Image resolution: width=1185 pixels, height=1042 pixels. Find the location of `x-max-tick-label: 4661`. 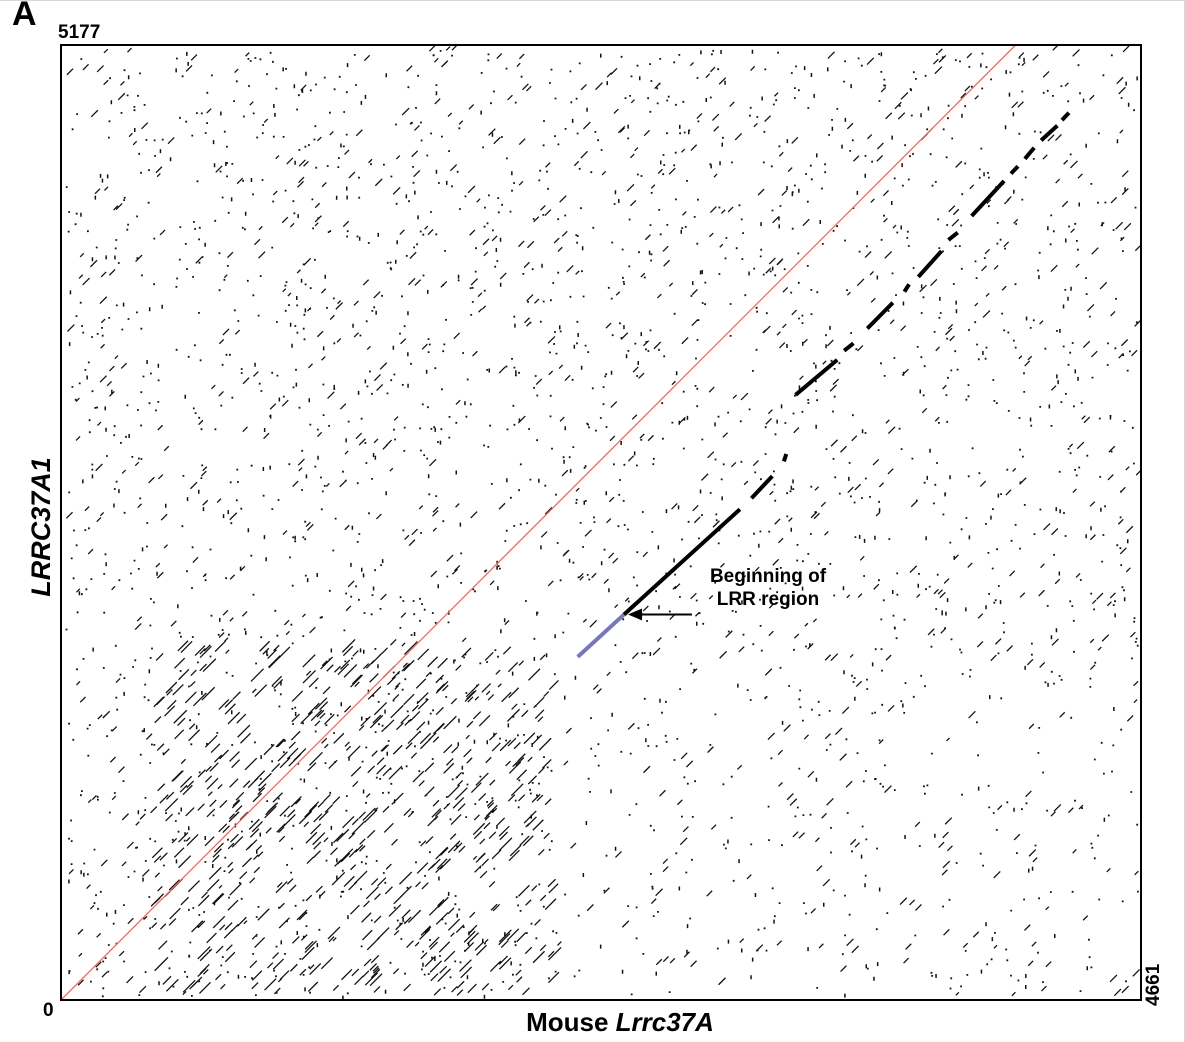

x-max-tick-label: 4661 is located at coordinates (1153, 984).